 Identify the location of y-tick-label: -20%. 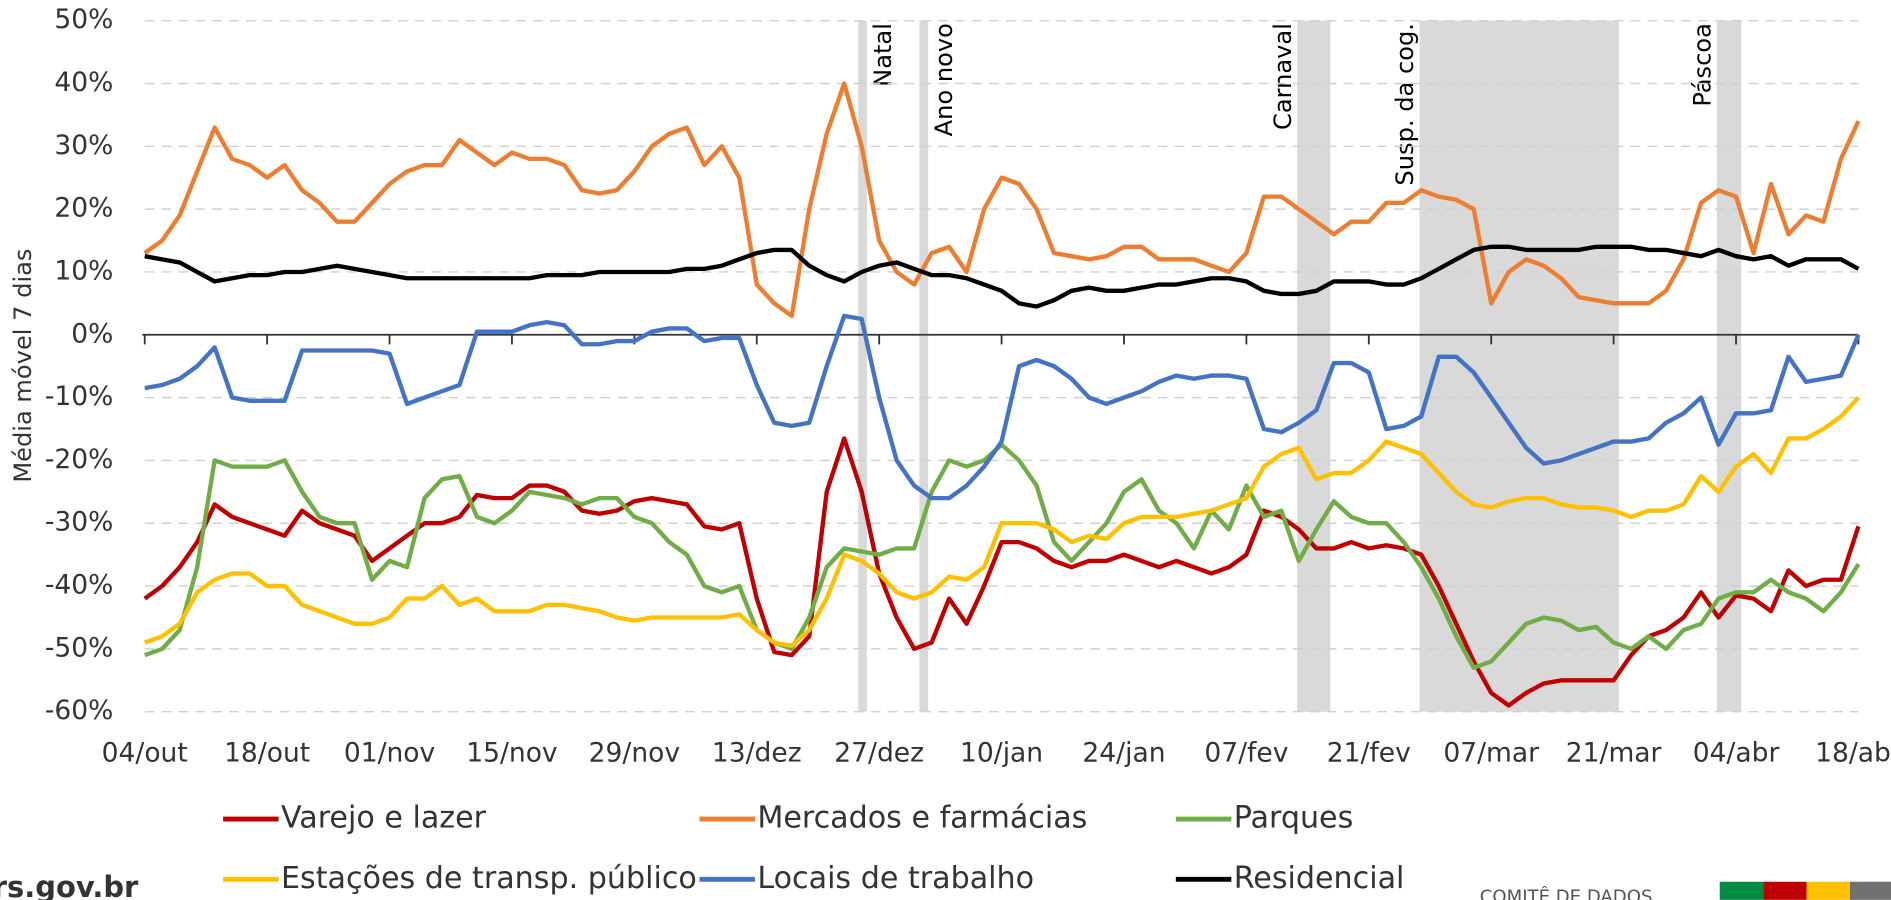
(79, 459).